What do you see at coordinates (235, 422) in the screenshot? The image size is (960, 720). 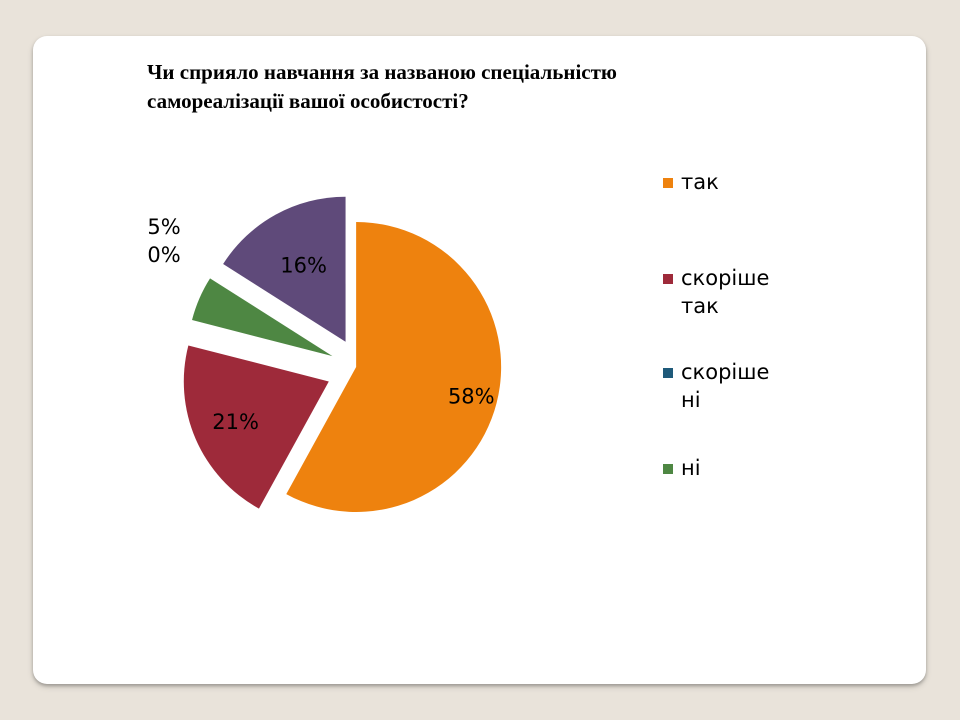 I see `data-label-скоріше-так: 21%` at bounding box center [235, 422].